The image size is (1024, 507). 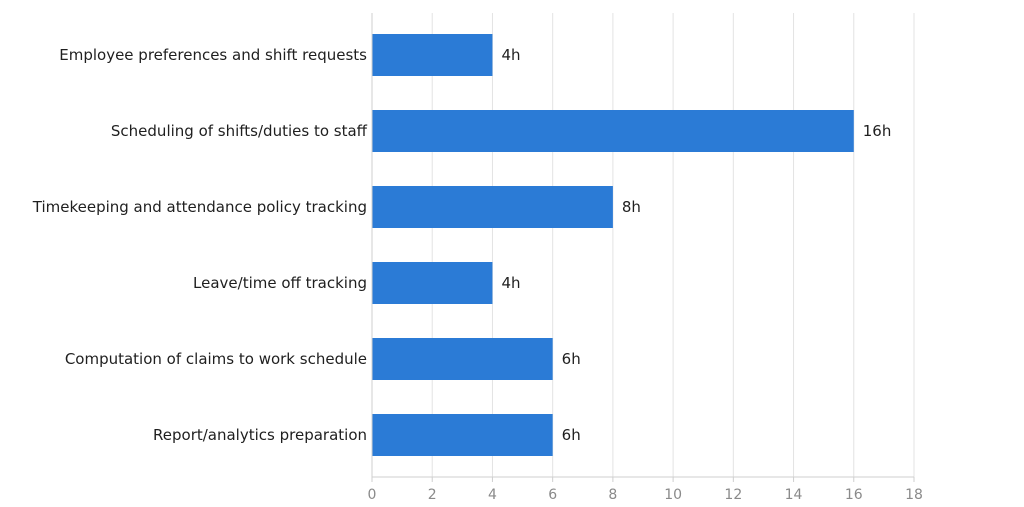 What do you see at coordinates (552, 495) in the screenshot?
I see `x-tick-label: 6` at bounding box center [552, 495].